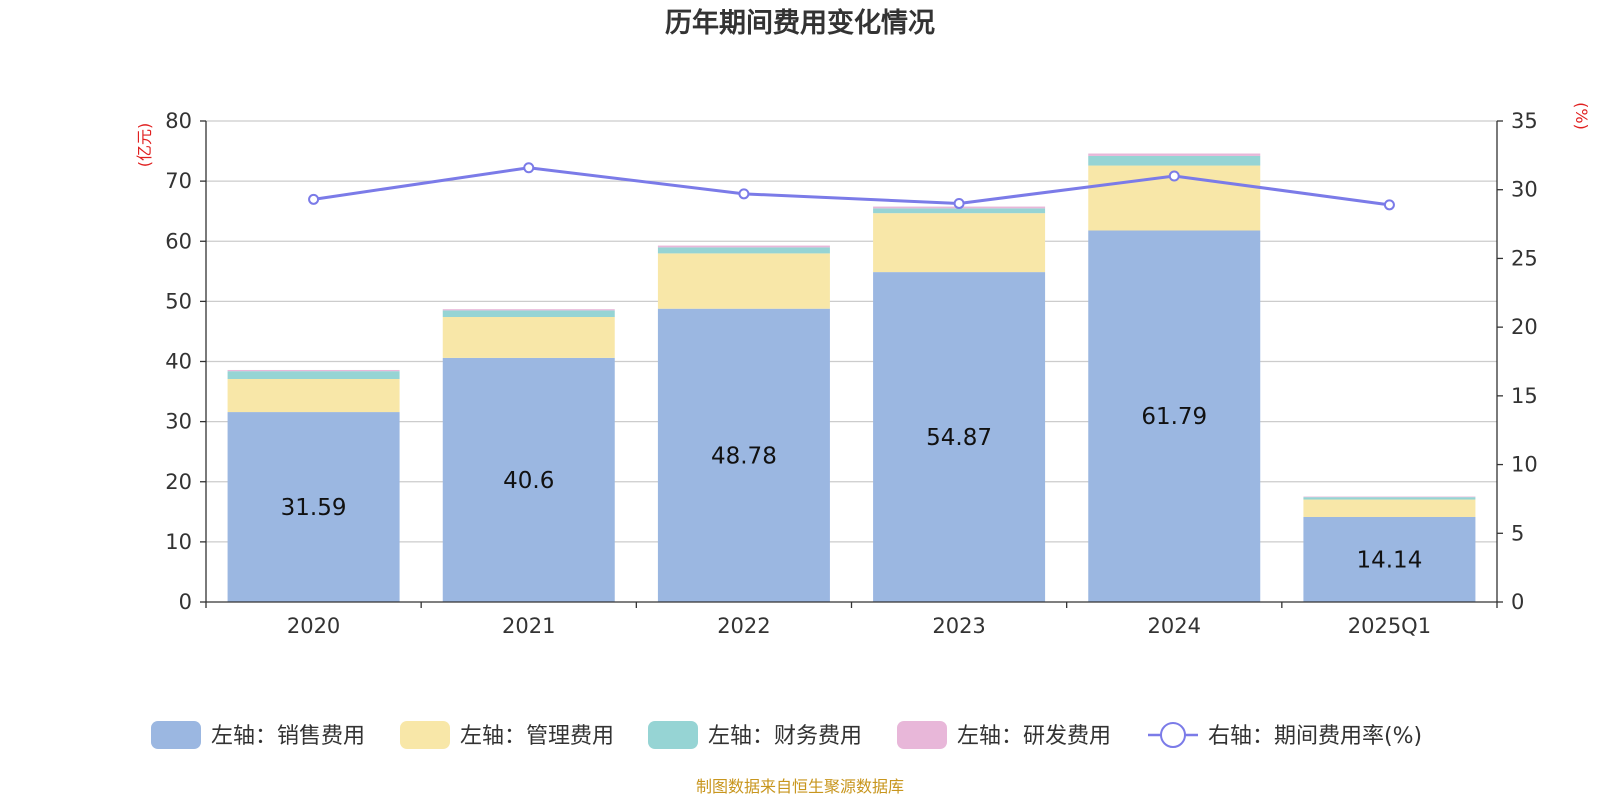 The width and height of the screenshot is (1600, 800). I want to click on bar-value-label: 54.87, so click(959, 438).